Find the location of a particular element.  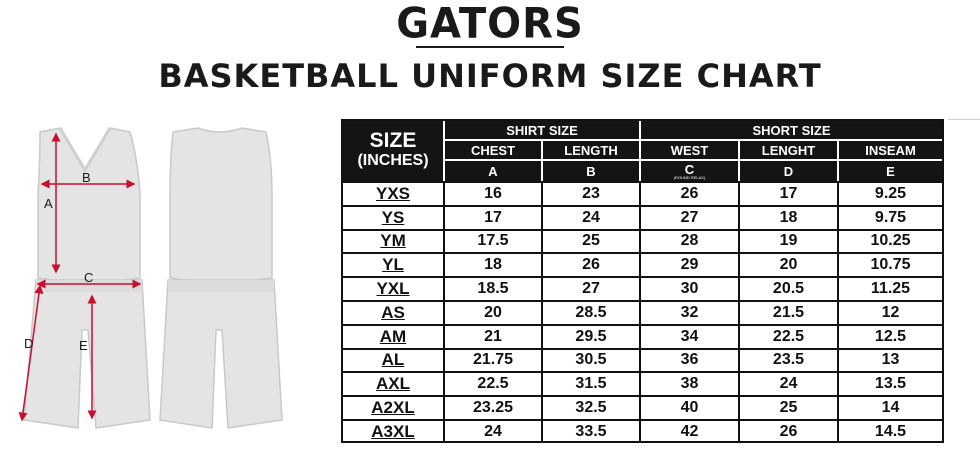

size-label-cell: AM is located at coordinates (393, 335).